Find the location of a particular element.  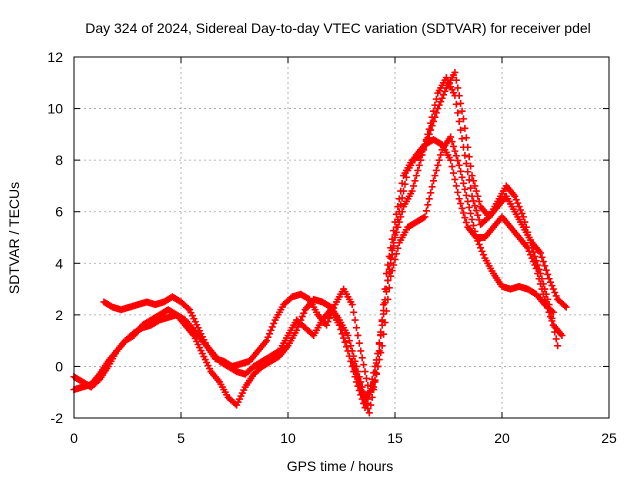

y-tick-label: 2 is located at coordinates (59, 315).